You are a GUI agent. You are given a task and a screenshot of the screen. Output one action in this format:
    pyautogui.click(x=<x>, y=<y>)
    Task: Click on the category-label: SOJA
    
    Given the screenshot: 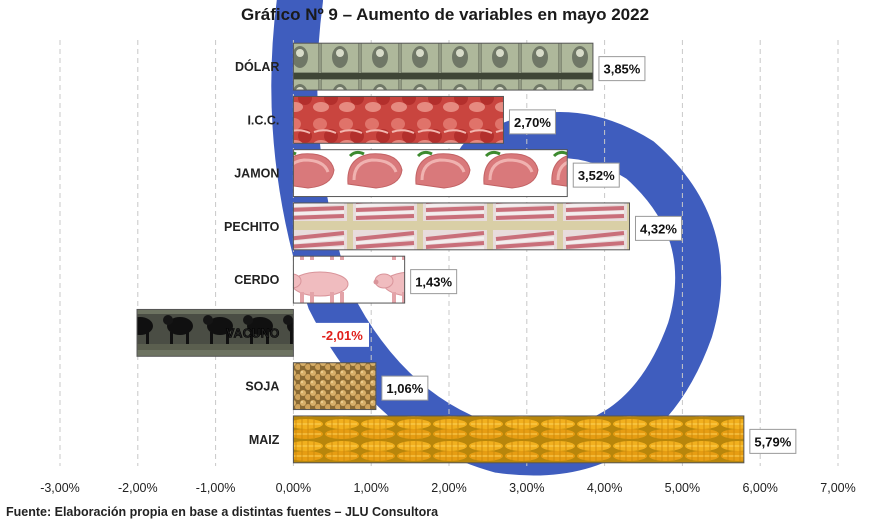 What is the action you would take?
    pyautogui.click(x=262, y=387)
    